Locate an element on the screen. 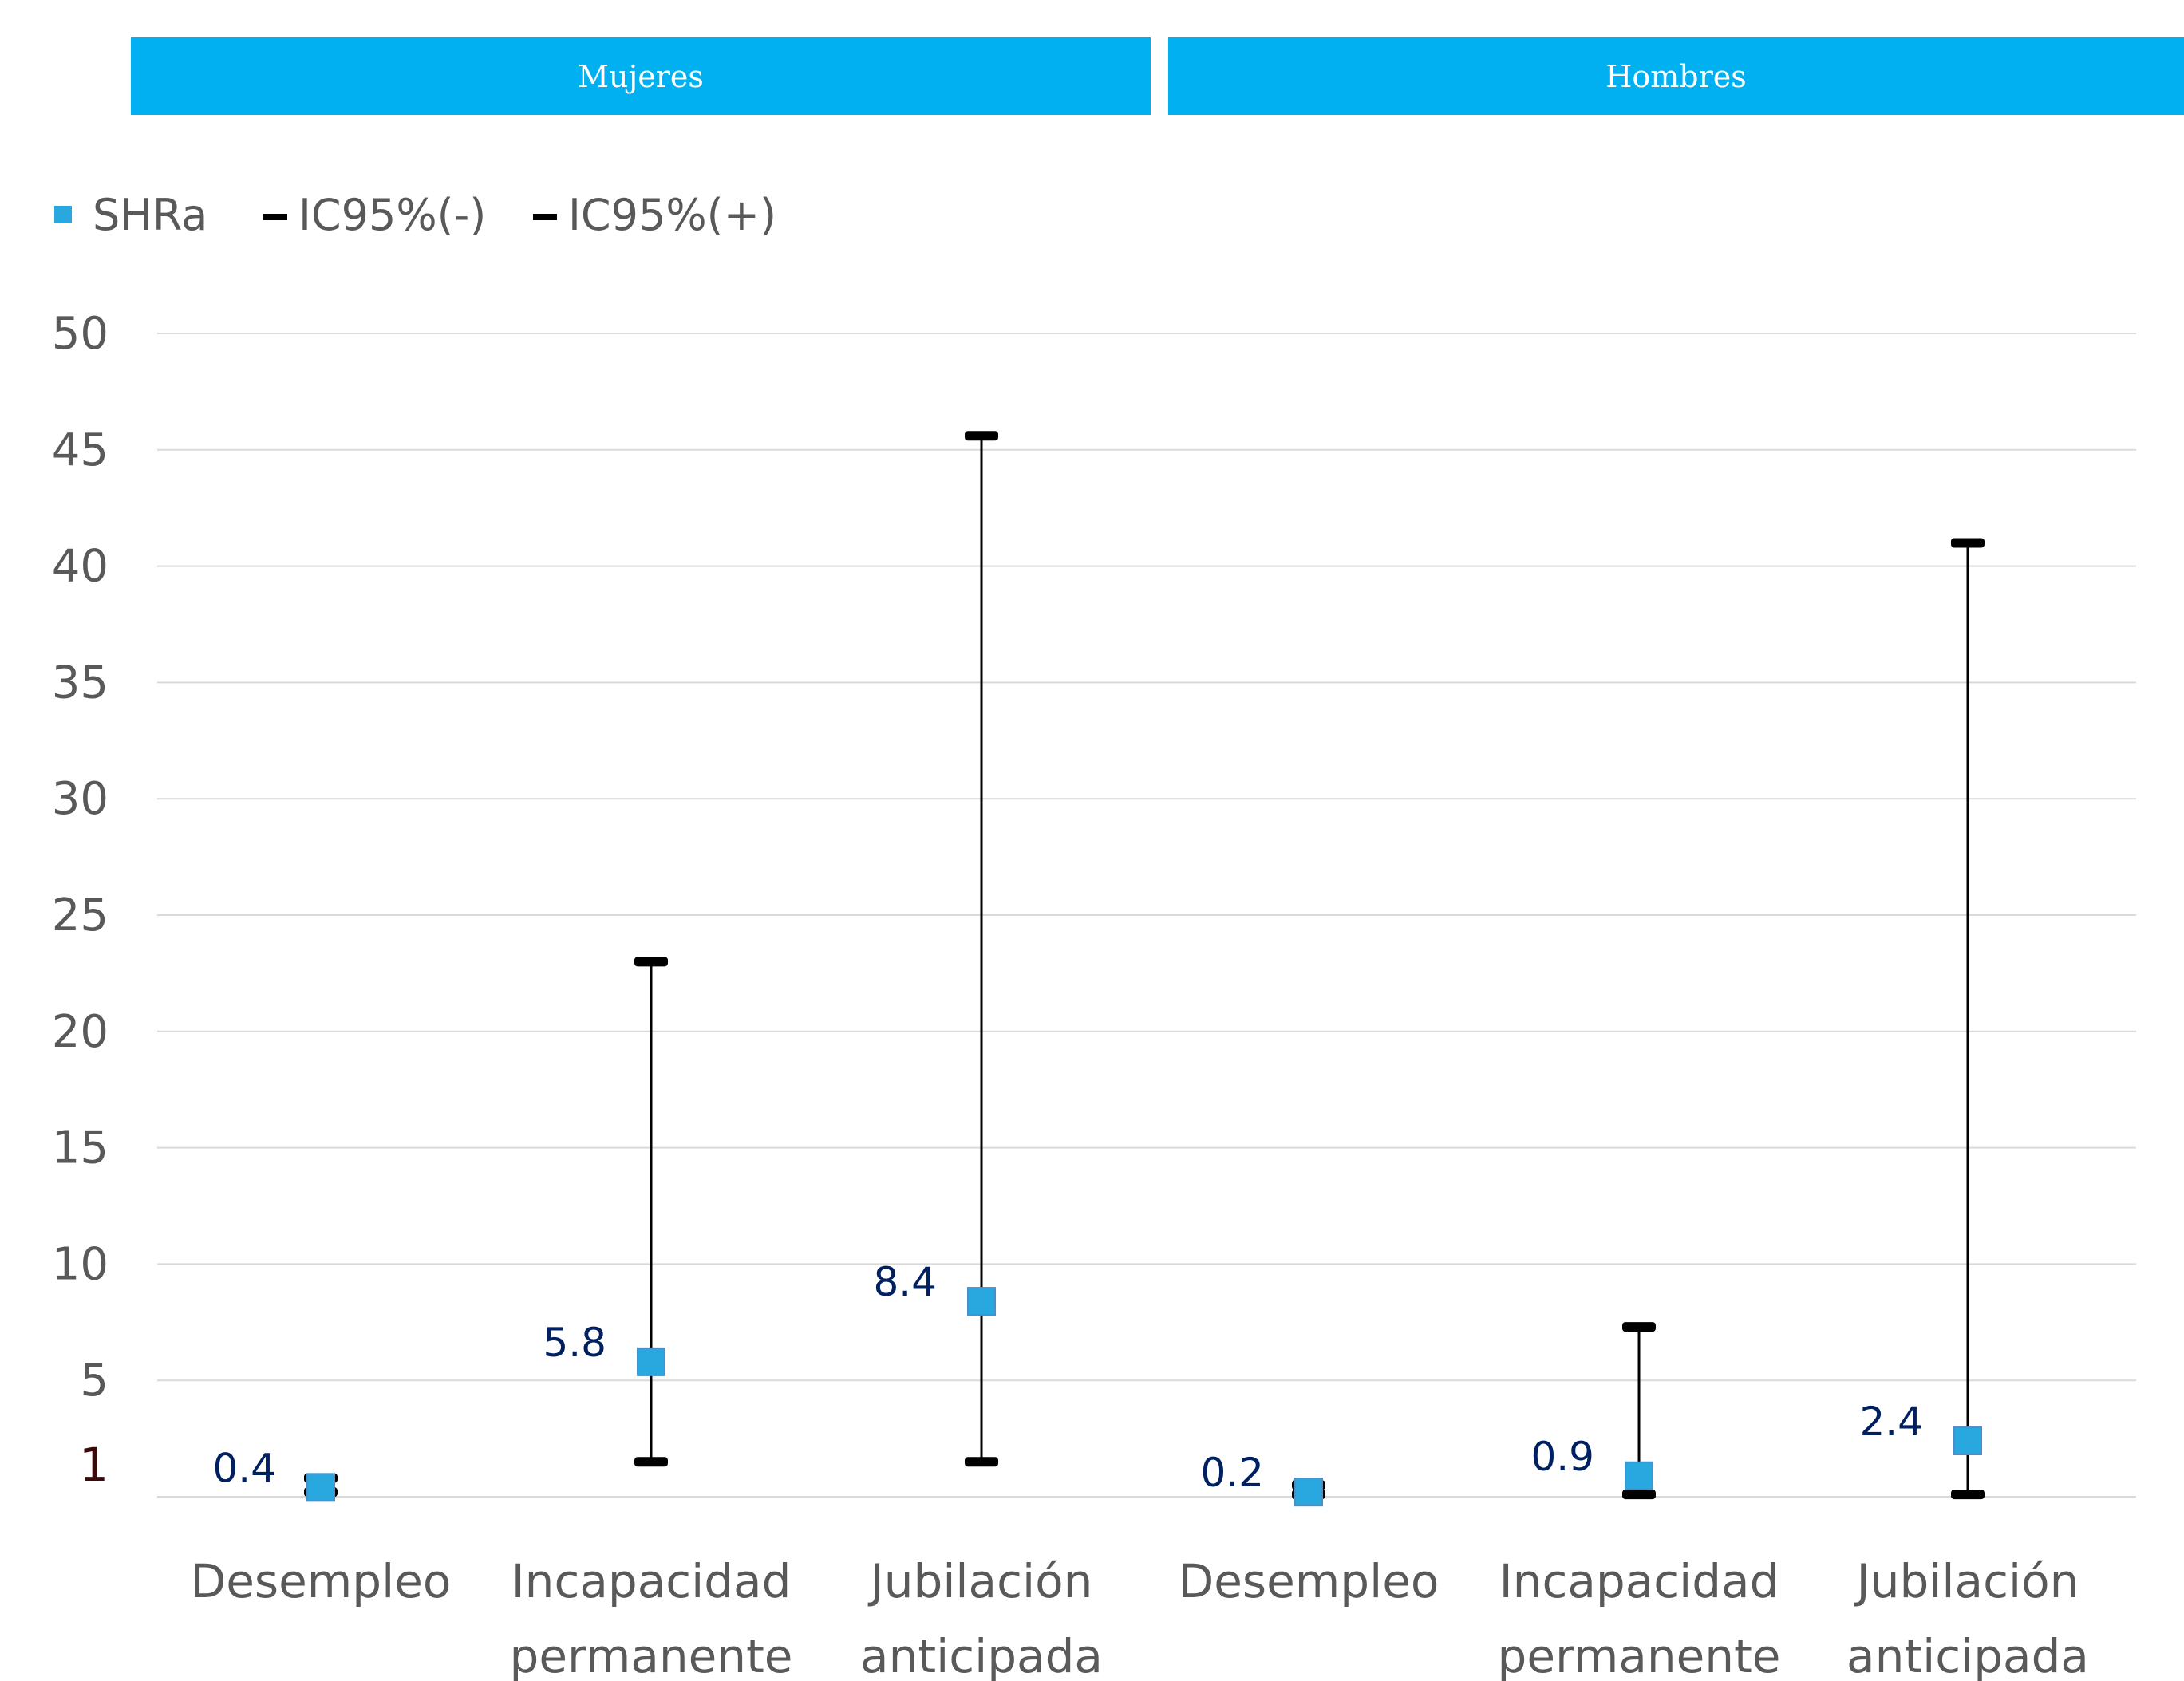 This screenshot has height=1681, width=2184. y-tick-label: 25 is located at coordinates (80, 916).